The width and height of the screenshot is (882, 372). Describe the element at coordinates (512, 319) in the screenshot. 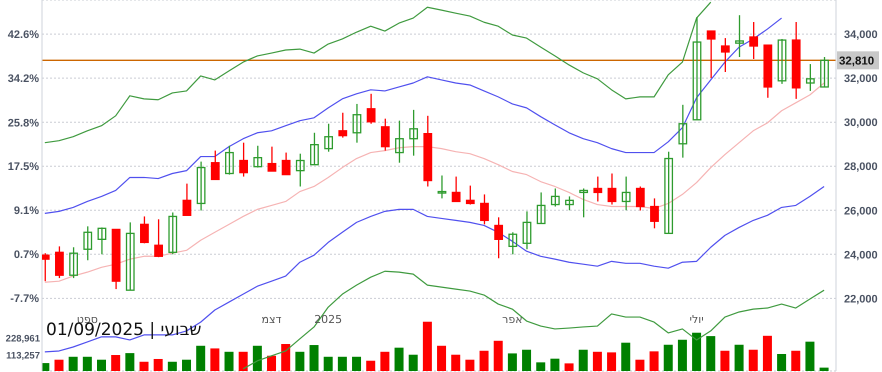

I see `x-tick-label: אפר` at that location.